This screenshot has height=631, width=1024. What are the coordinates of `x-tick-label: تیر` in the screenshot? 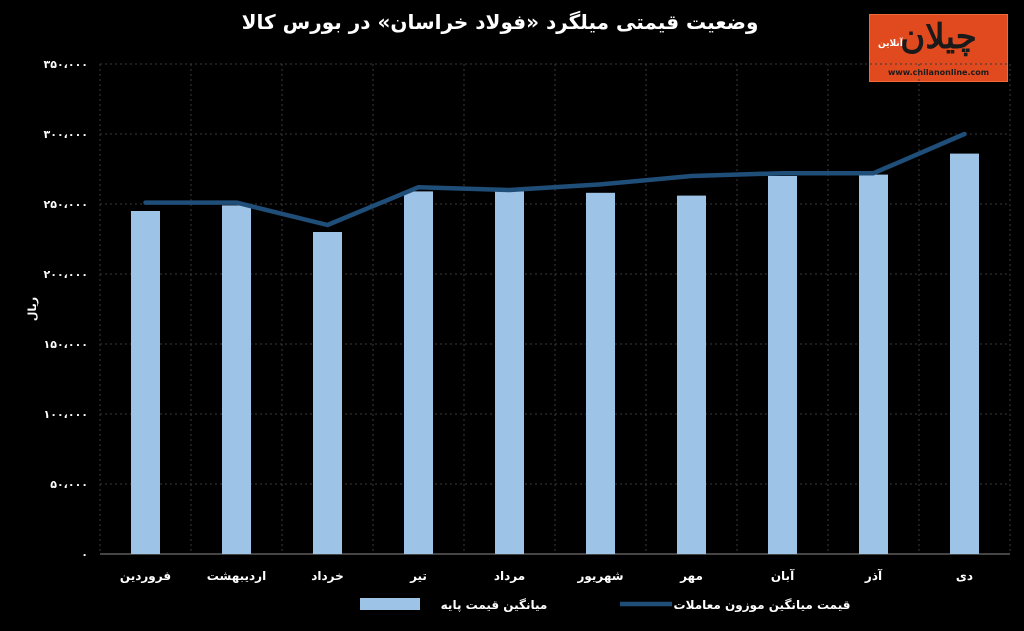 It's located at (418, 576).